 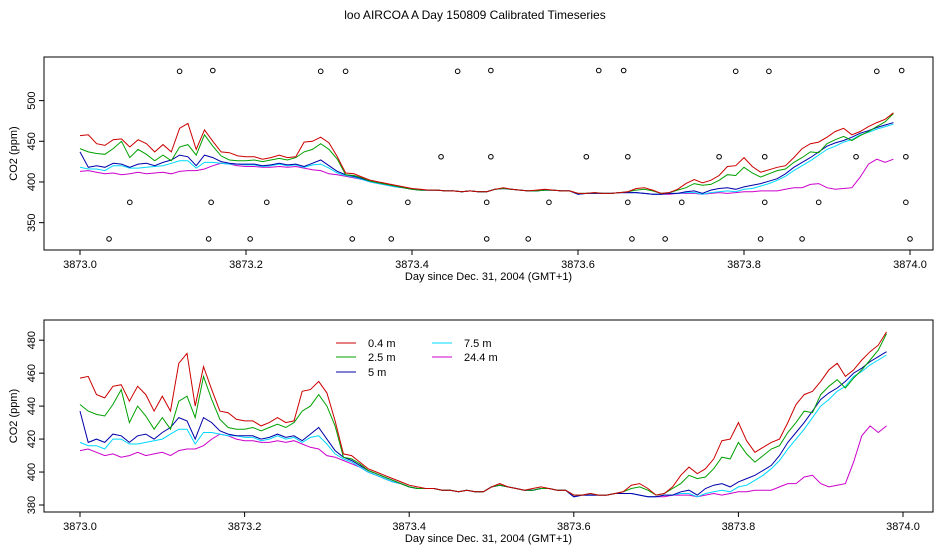 What do you see at coordinates (32, 505) in the screenshot?
I see `y-tick-label: 380` at bounding box center [32, 505].